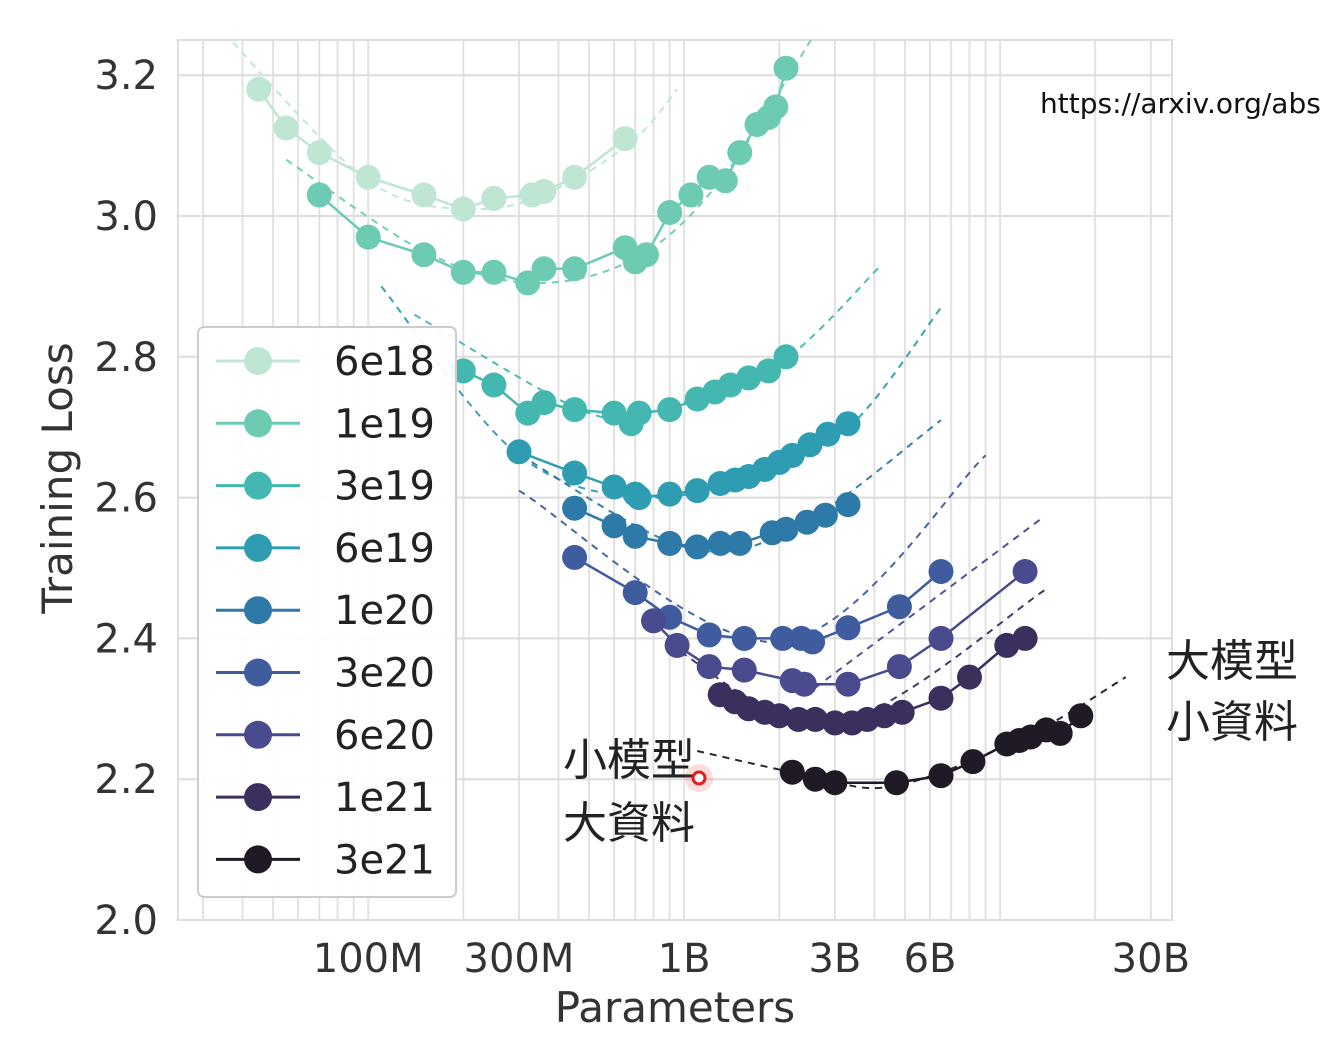 This screenshot has height=1056, width=1334. What do you see at coordinates (930, 959) in the screenshot?
I see `x-tick-label: 6B` at bounding box center [930, 959].